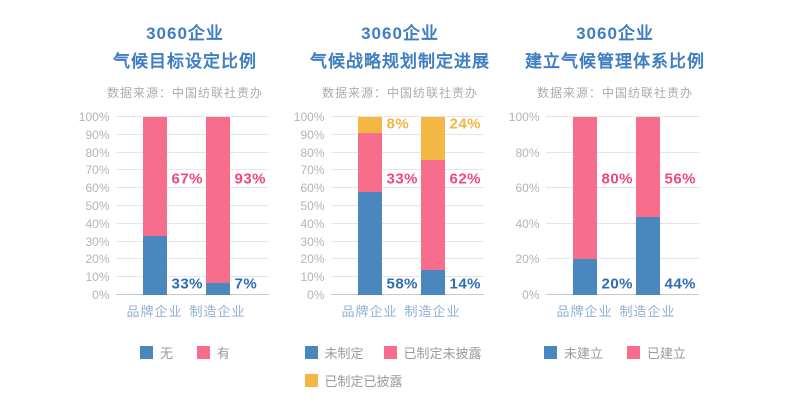  Describe the element at coordinates (617, 179) in the screenshot. I see `data-label: 80%` at that location.